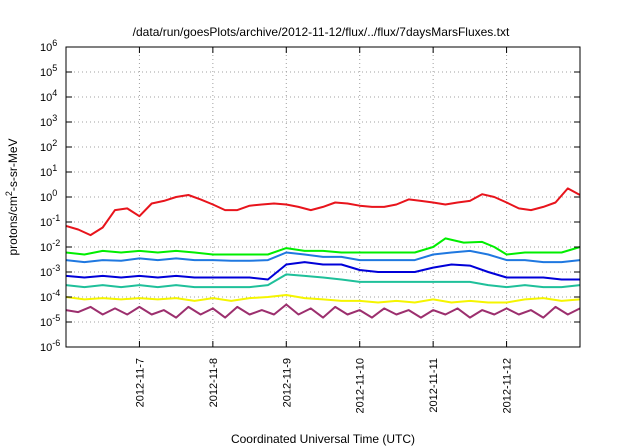 The width and height of the screenshot is (640, 448). What do you see at coordinates (361, 385) in the screenshot?
I see `x-tick-label: 2012-11-10` at bounding box center [361, 385].